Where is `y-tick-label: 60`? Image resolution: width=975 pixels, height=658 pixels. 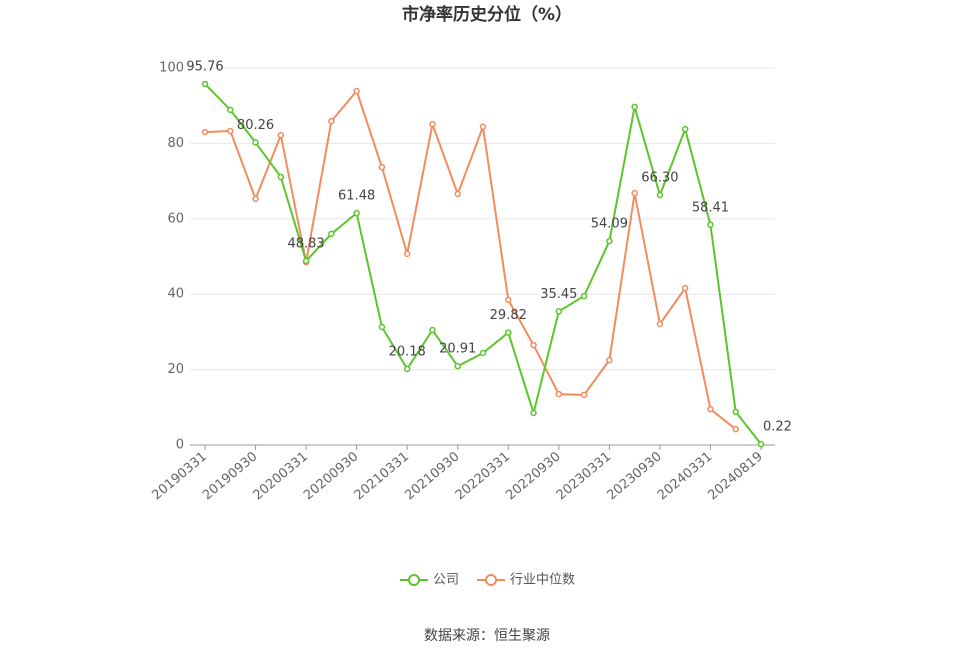 y-tick-label: 60 is located at coordinates (175, 218).